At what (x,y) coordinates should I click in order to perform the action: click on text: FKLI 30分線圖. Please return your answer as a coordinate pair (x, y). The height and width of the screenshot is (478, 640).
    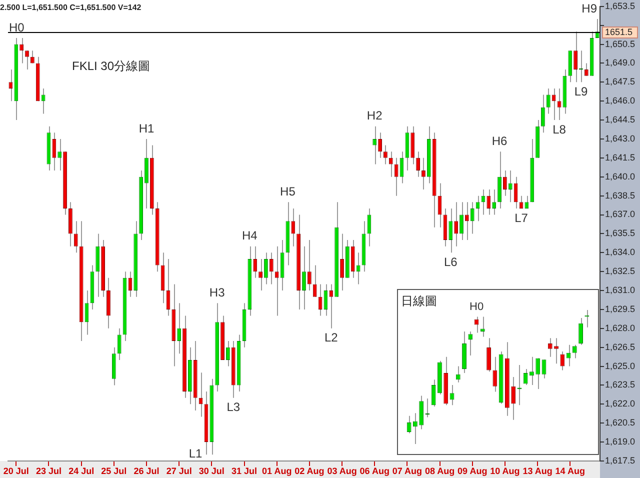
    Looking at the image, I should click on (111, 66).